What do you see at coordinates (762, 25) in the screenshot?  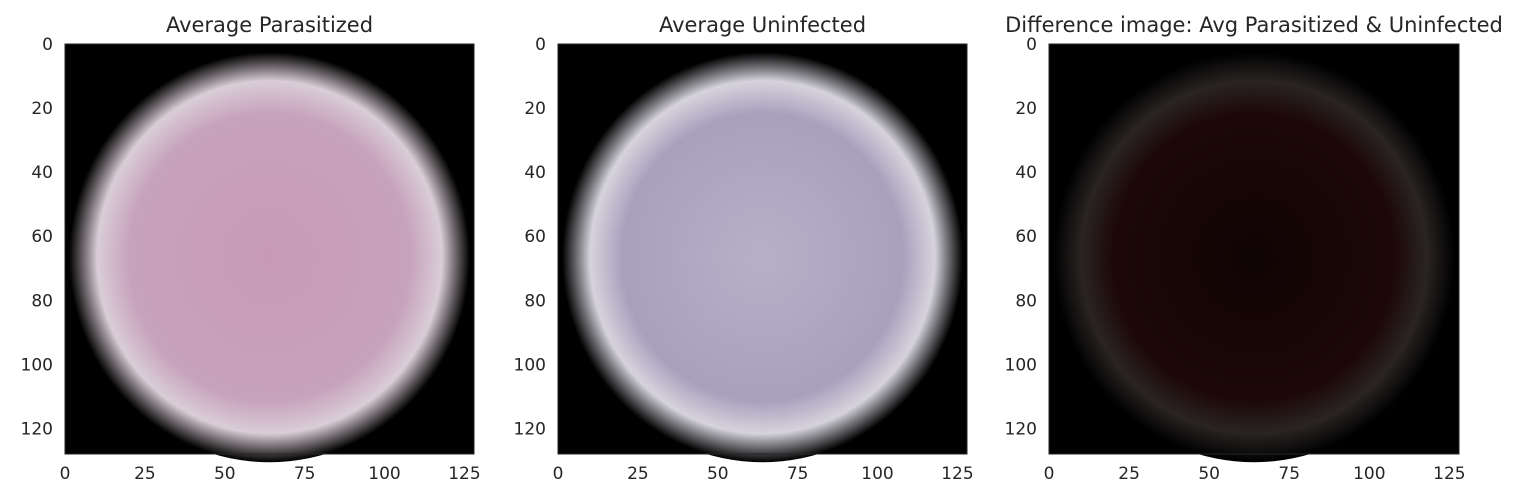 I see `chart-title: Average Uninfected` at bounding box center [762, 25].